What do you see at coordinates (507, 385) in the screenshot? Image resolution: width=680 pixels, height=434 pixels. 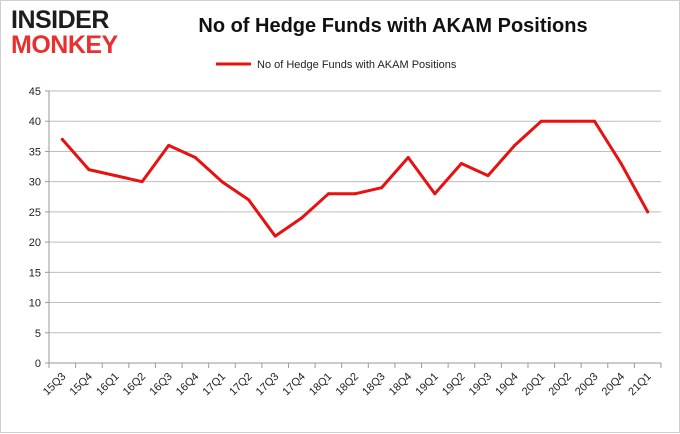 I see `x-tick-label: 19Q4` at bounding box center [507, 385].